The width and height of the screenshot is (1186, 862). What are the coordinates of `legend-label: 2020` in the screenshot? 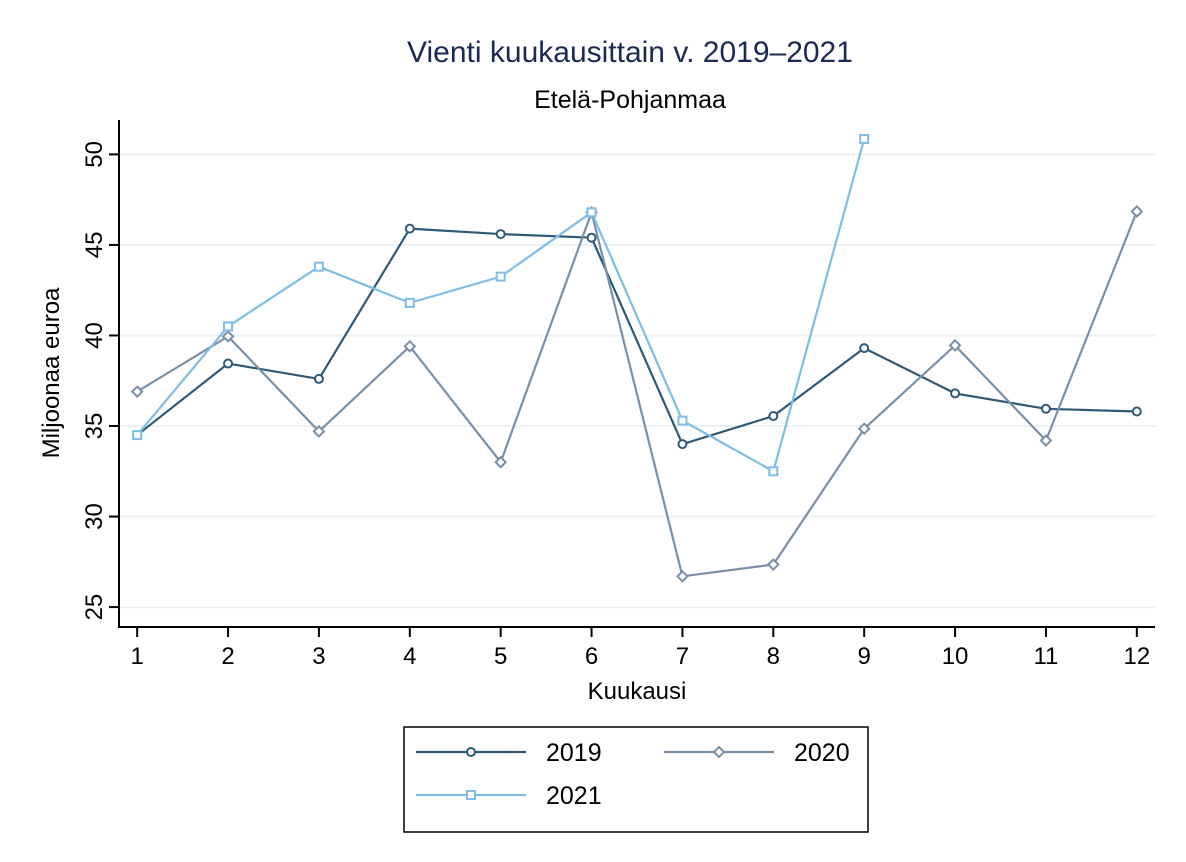 It's located at (822, 753).